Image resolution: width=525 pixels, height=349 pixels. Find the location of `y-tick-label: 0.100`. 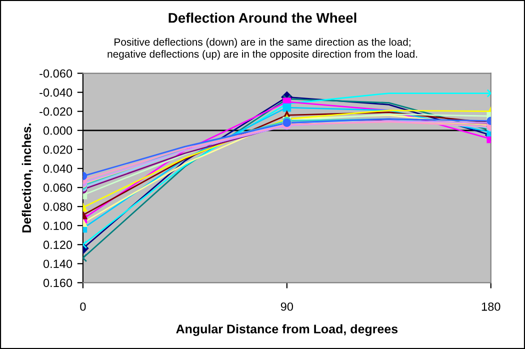

y-tick-label: 0.100 is located at coordinates (57, 226).